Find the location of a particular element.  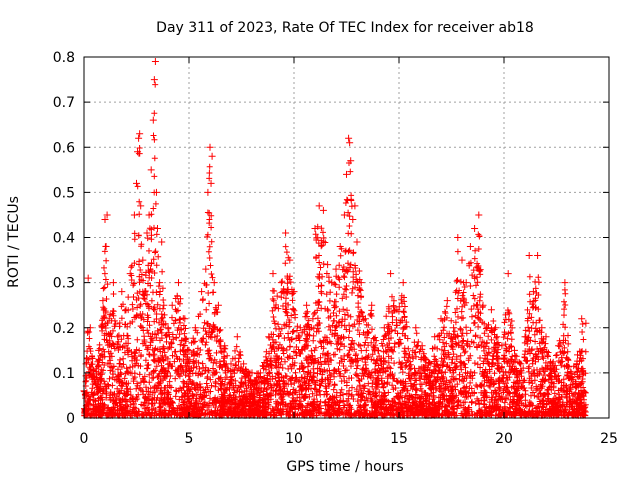

x-axis-label: GPS time / hours is located at coordinates (344, 467).